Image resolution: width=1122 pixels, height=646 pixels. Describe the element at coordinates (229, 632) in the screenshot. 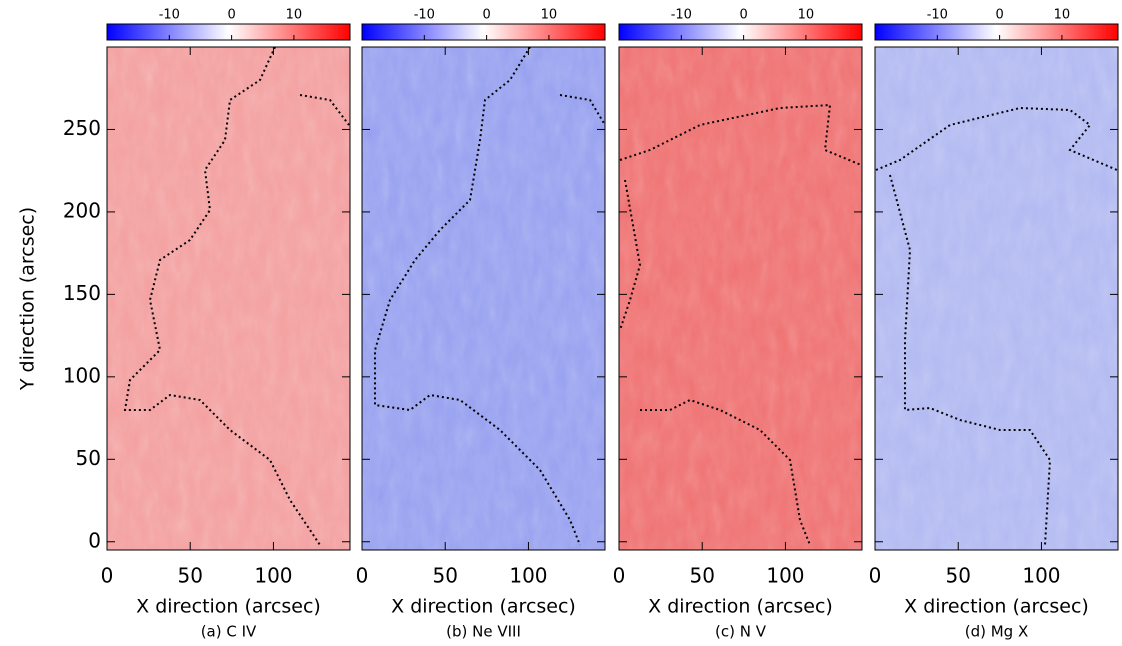

I see `panel-caption: (a) C IV` at that location.